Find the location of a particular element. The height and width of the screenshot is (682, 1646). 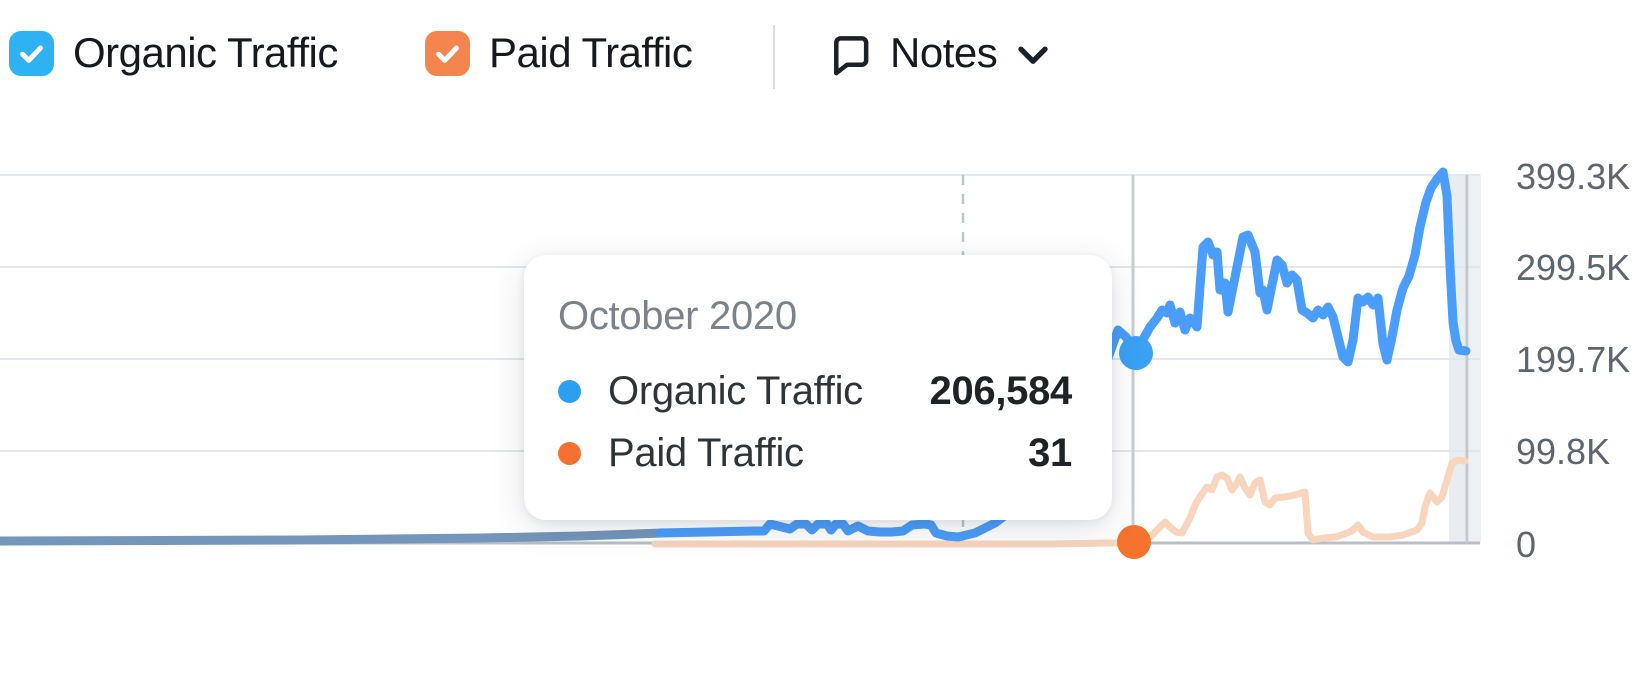

tooltip-organic-value: 206,584 is located at coordinates (1001, 390).